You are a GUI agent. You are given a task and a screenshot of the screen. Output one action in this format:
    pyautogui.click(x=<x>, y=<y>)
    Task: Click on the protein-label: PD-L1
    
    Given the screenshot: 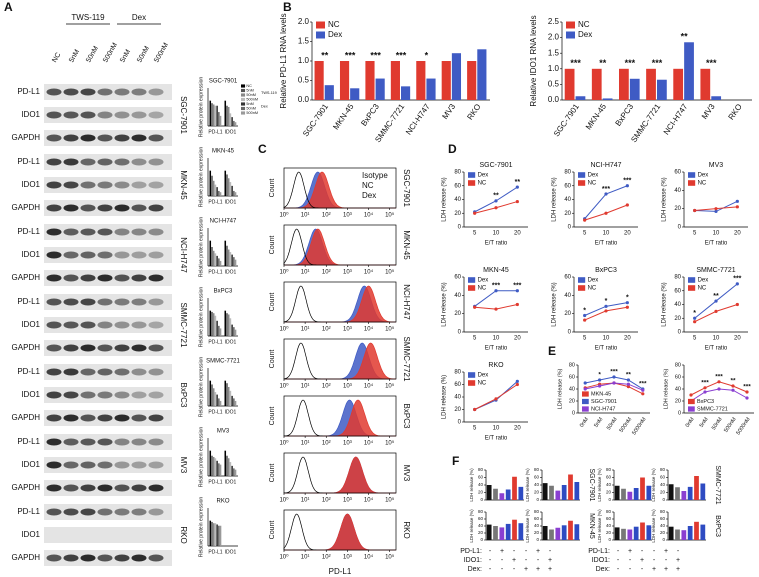 What is the action you would take?
    pyautogui.click(x=28, y=441)
    